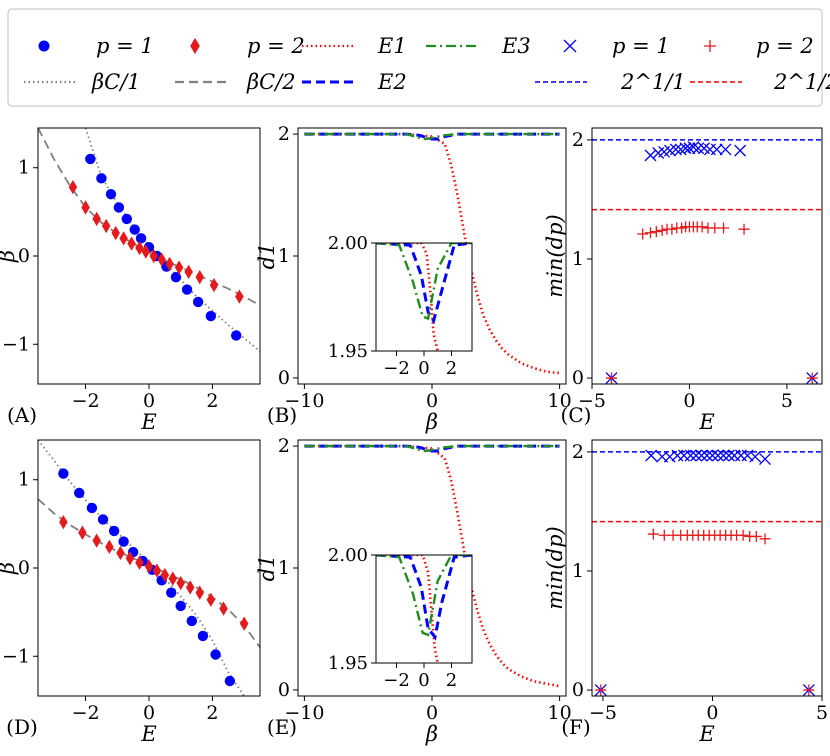  Describe the element at coordinates (653, 82) in the screenshot. I see `legend-label: 2^1/1` at that location.